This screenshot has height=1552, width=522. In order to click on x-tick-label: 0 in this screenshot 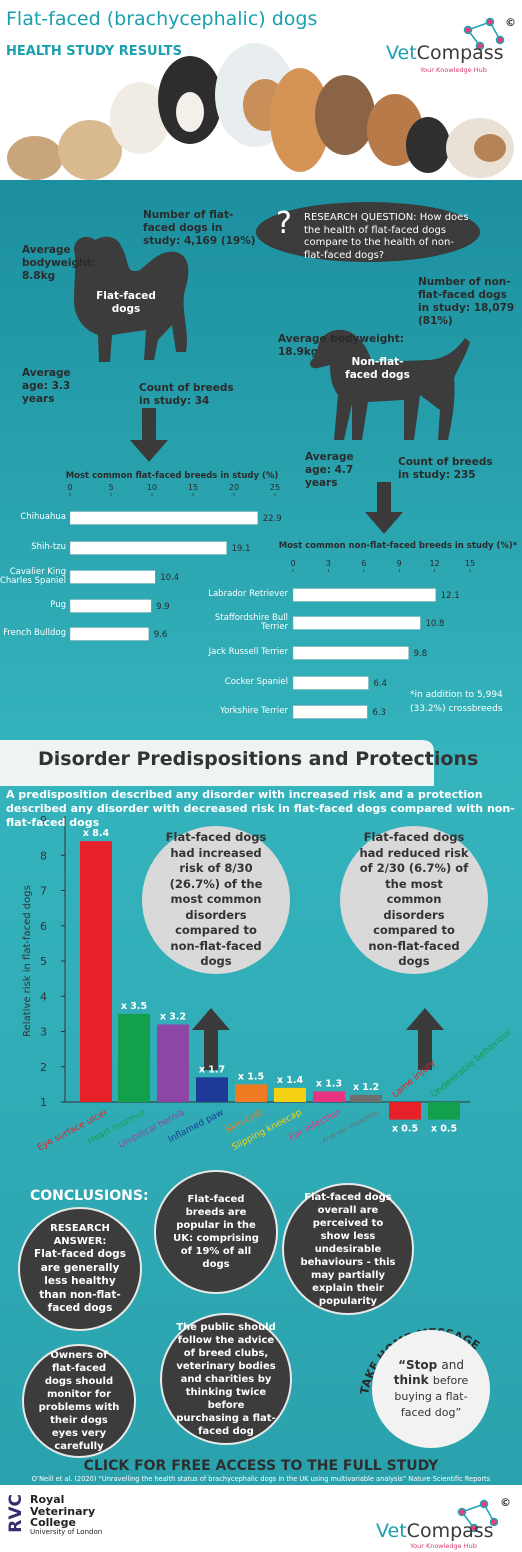, I will do `click(292, 563)`.